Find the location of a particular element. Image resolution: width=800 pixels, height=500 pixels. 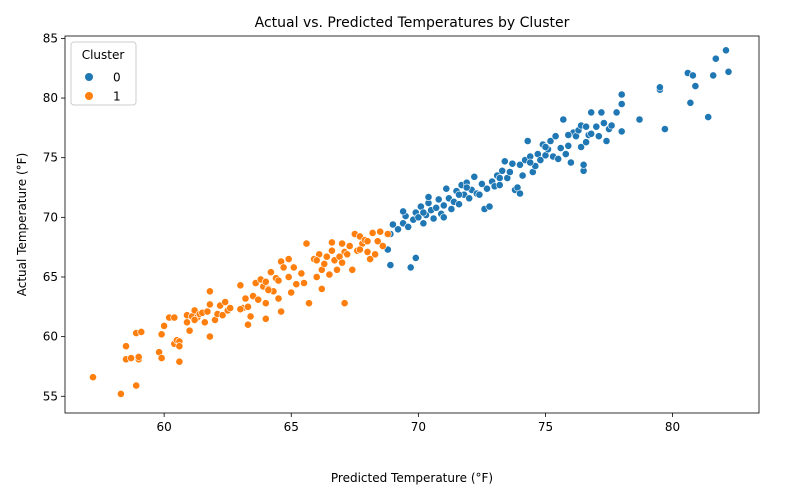

legend: Cluster 0 1 is located at coordinates (103, 73).